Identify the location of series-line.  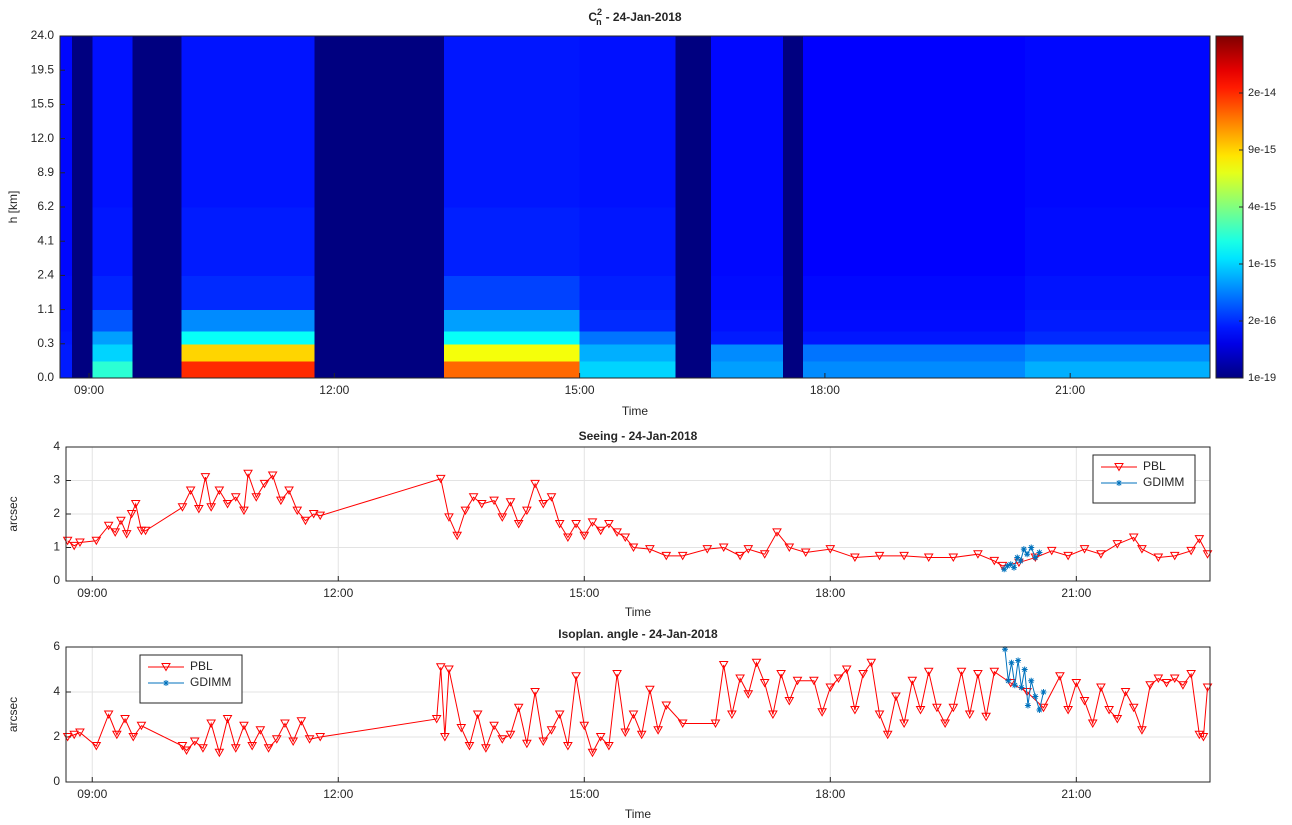
(637, 520).